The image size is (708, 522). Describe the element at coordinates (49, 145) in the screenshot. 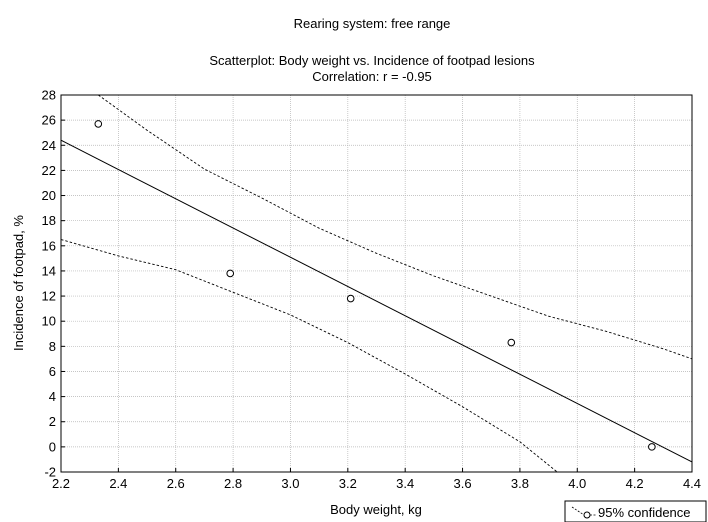

I see `y-tick-label: 24` at that location.